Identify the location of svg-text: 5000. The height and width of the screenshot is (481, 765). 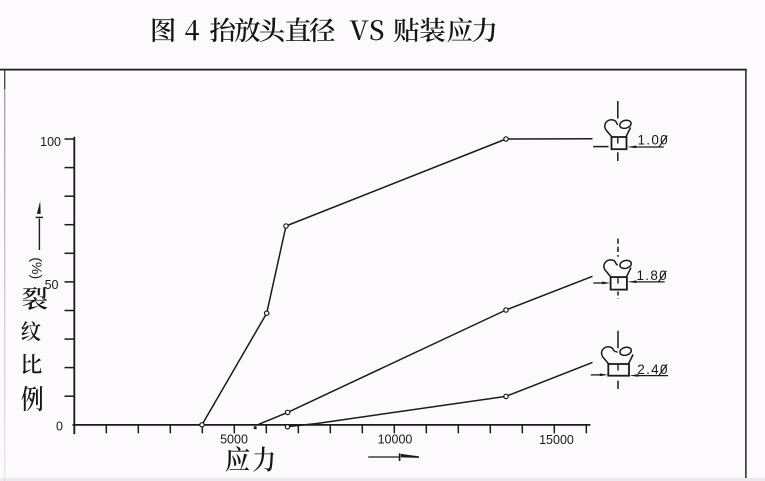
(234, 440).